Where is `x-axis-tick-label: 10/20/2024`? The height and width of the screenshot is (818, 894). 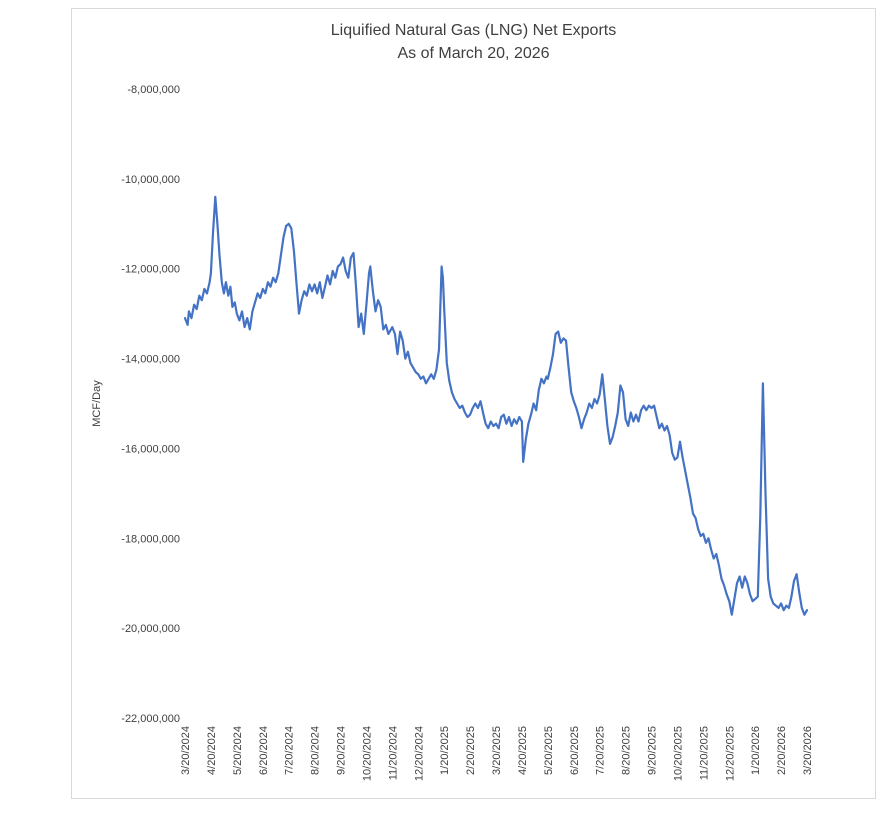 x-axis-tick-label: 10/20/2024 is located at coordinates (367, 753).